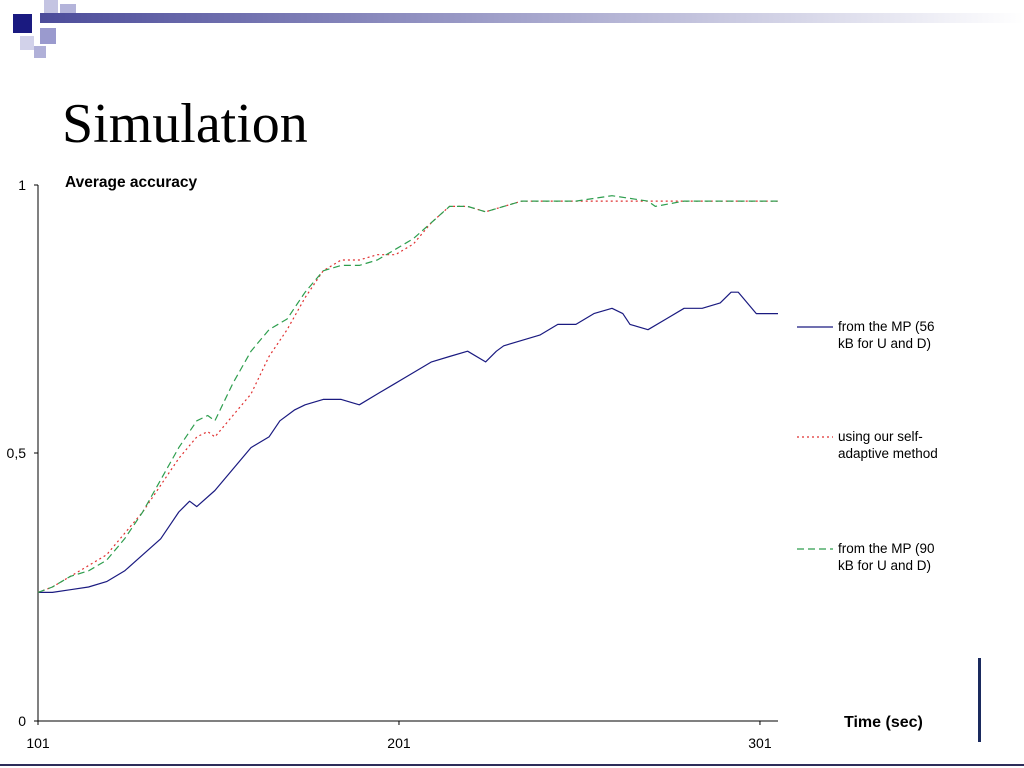 This screenshot has width=1024, height=768. I want to click on slide-title: Simulation, so click(185, 124).